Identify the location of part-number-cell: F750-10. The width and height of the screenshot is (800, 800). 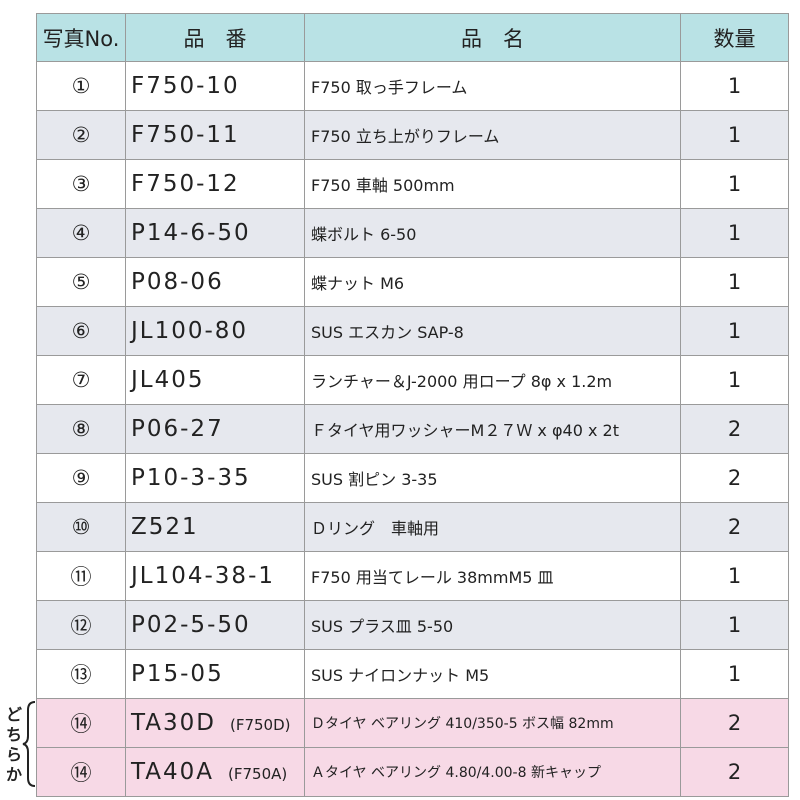
(215, 86).